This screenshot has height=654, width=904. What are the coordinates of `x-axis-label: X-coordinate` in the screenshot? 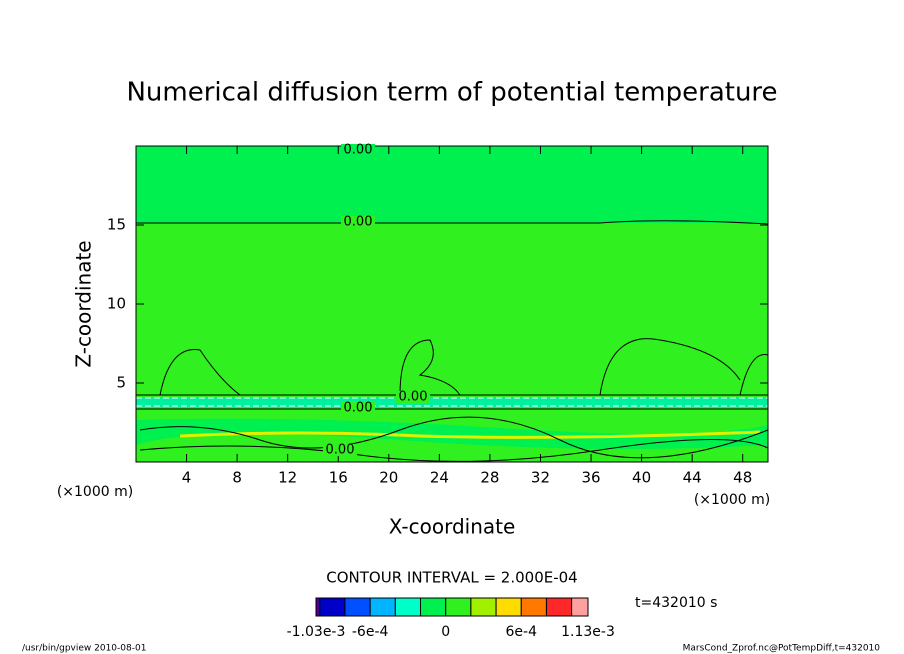 It's located at (452, 527).